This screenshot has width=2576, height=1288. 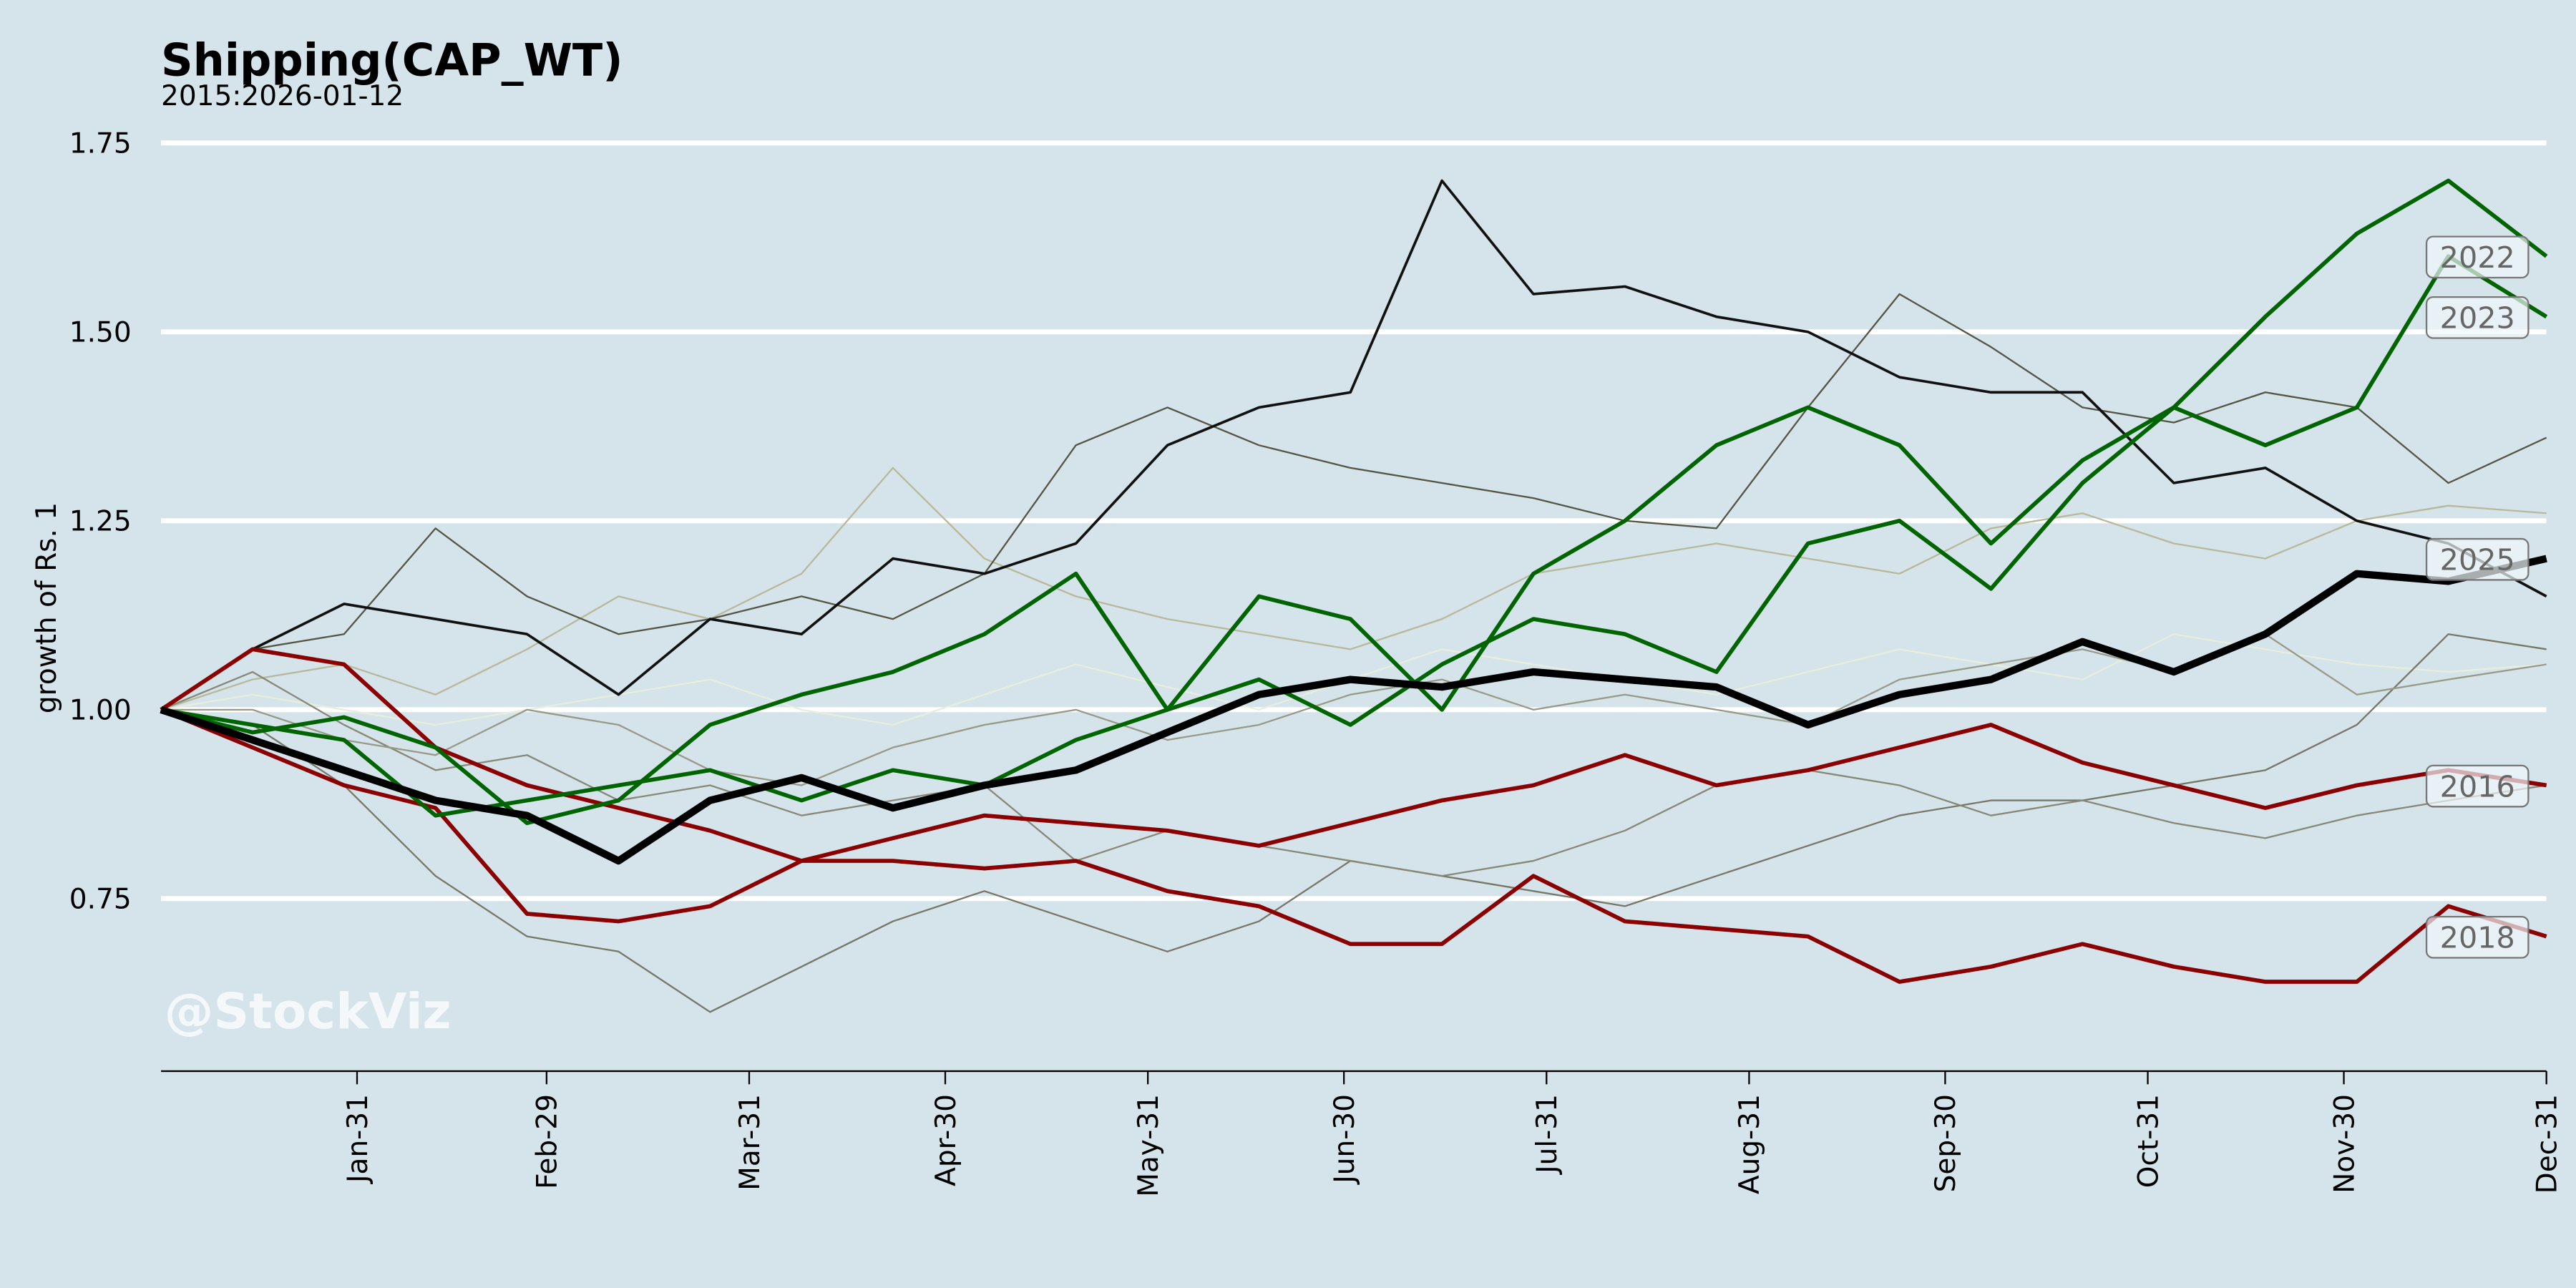 I want to click on series-label-text: 2023, so click(x=2477, y=318).